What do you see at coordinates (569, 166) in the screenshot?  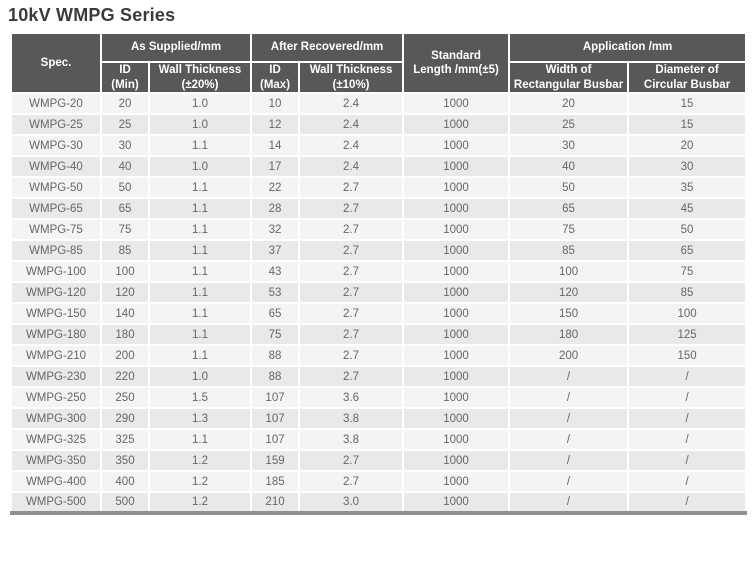 I see `cell-width-rectangular-busbar: 40` at bounding box center [569, 166].